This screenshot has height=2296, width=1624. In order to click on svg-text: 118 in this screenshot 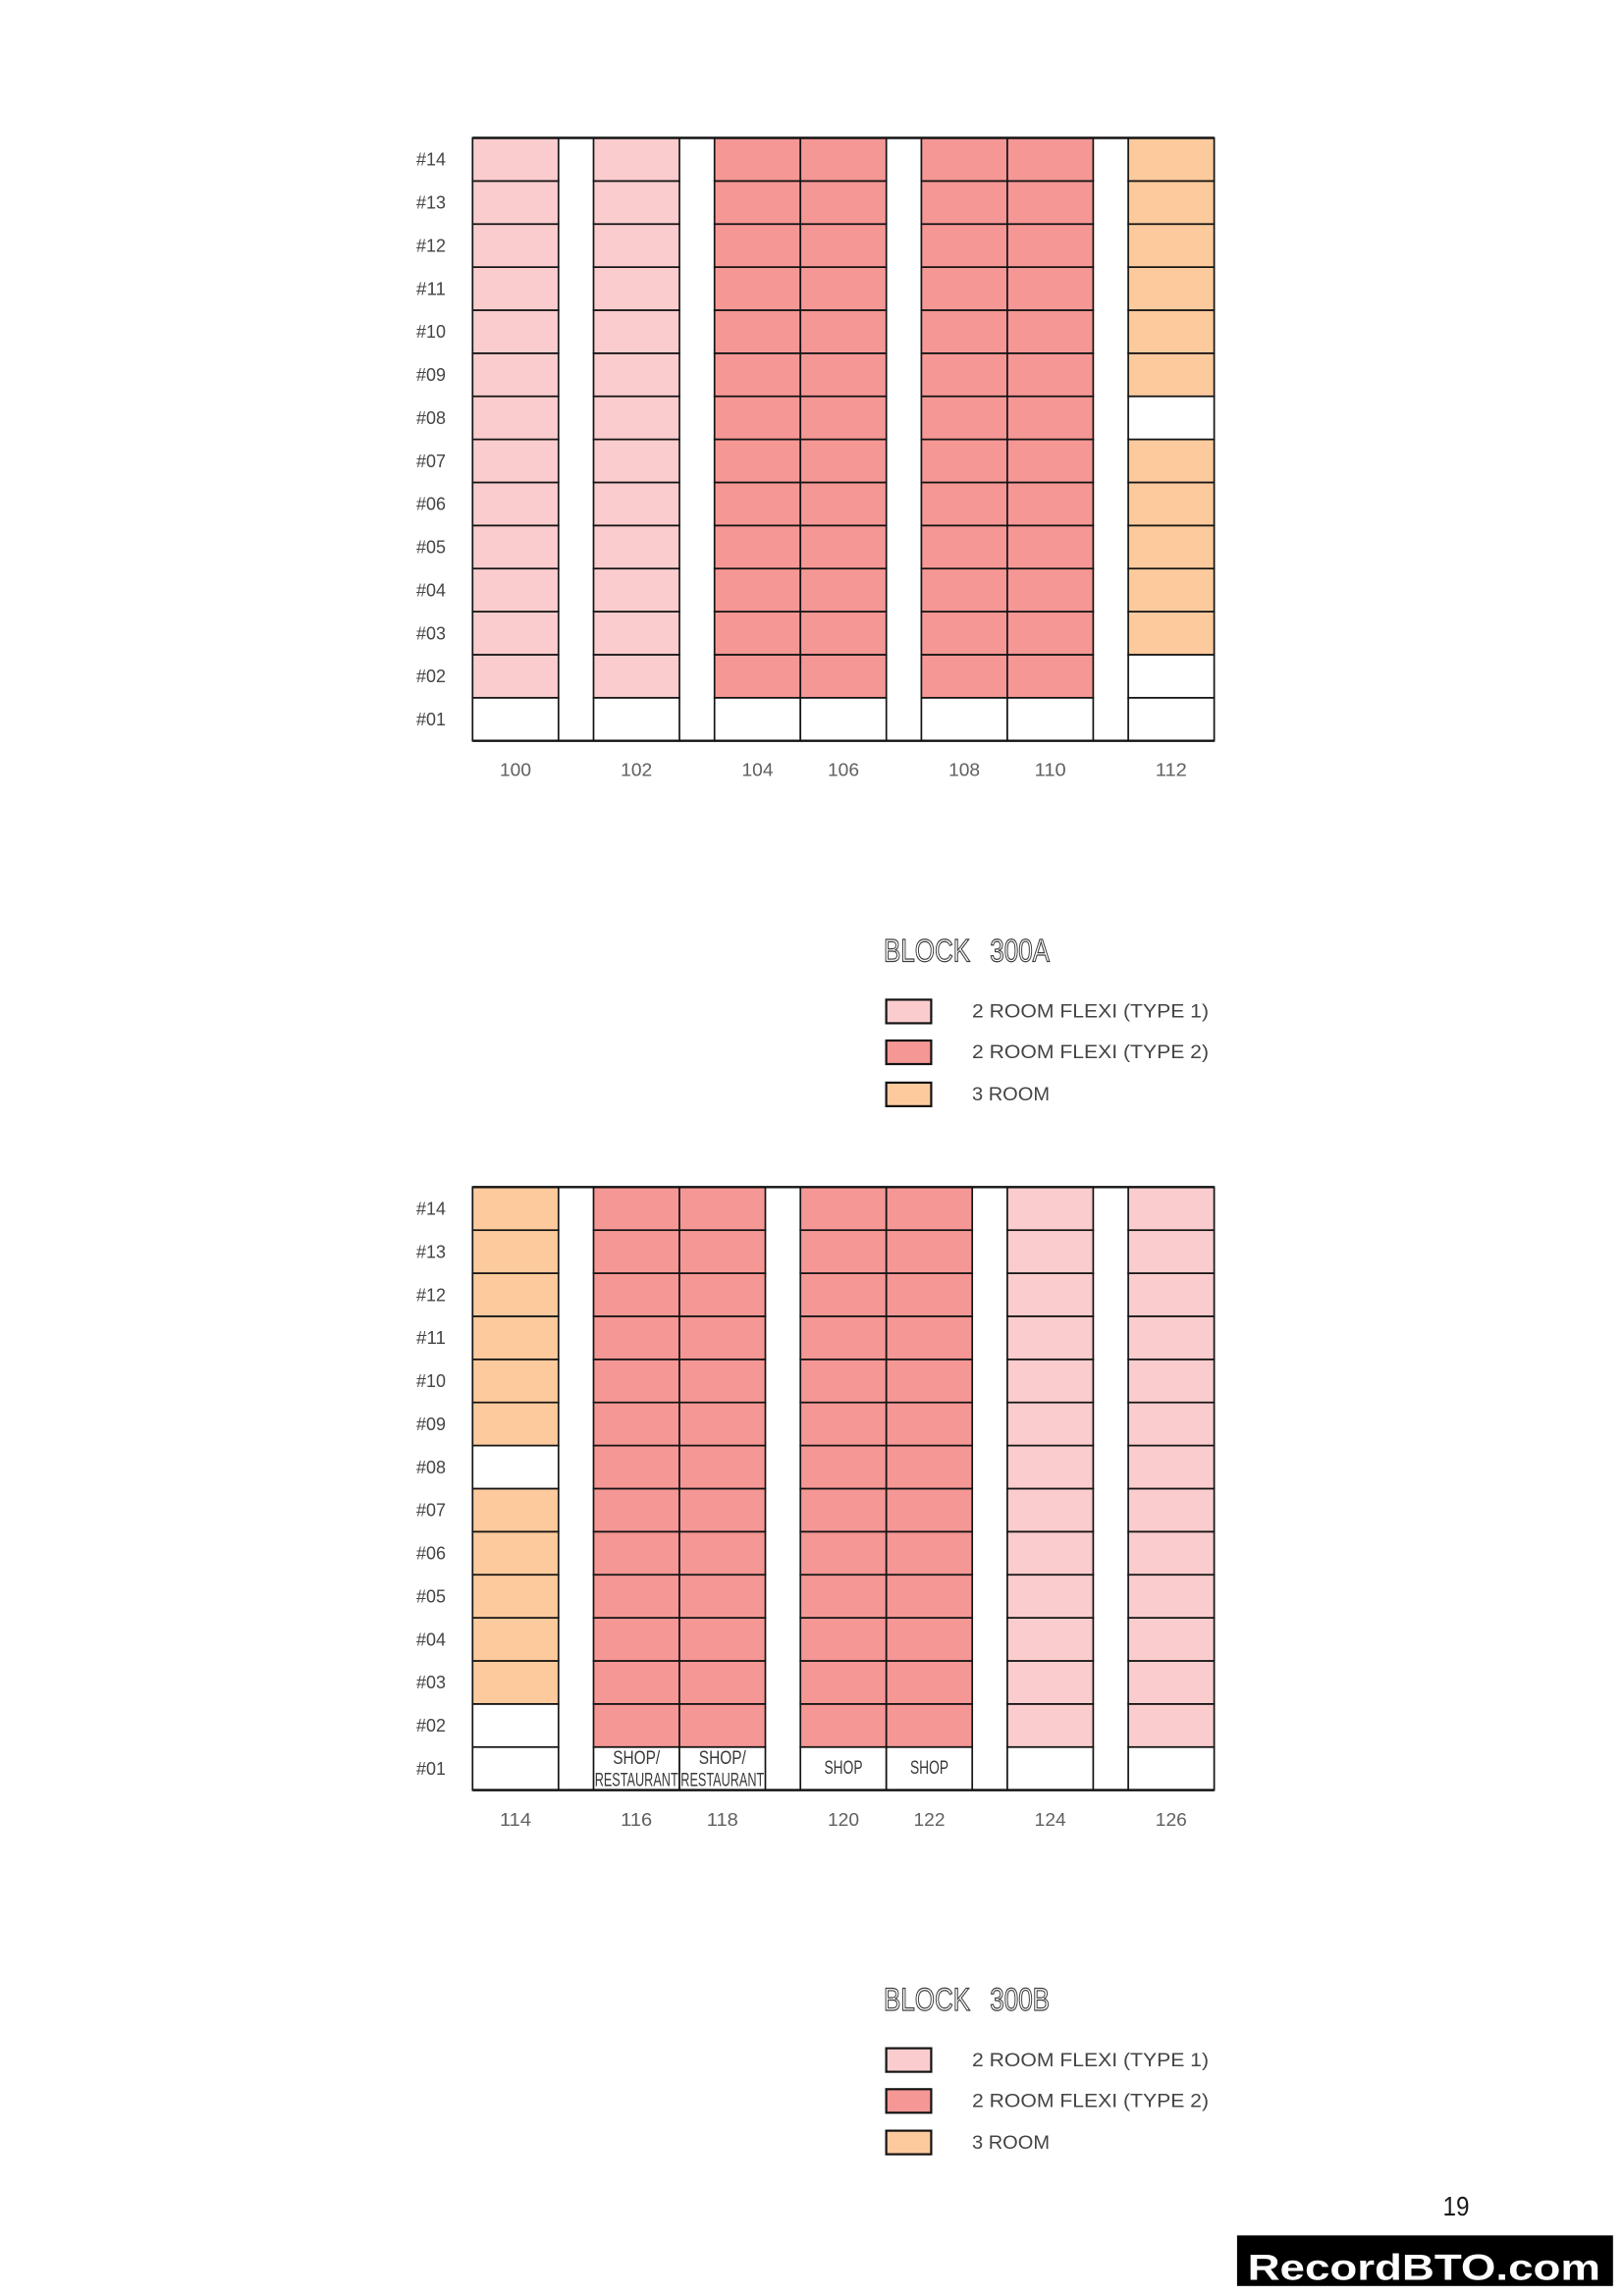, I will do `click(722, 1820)`.